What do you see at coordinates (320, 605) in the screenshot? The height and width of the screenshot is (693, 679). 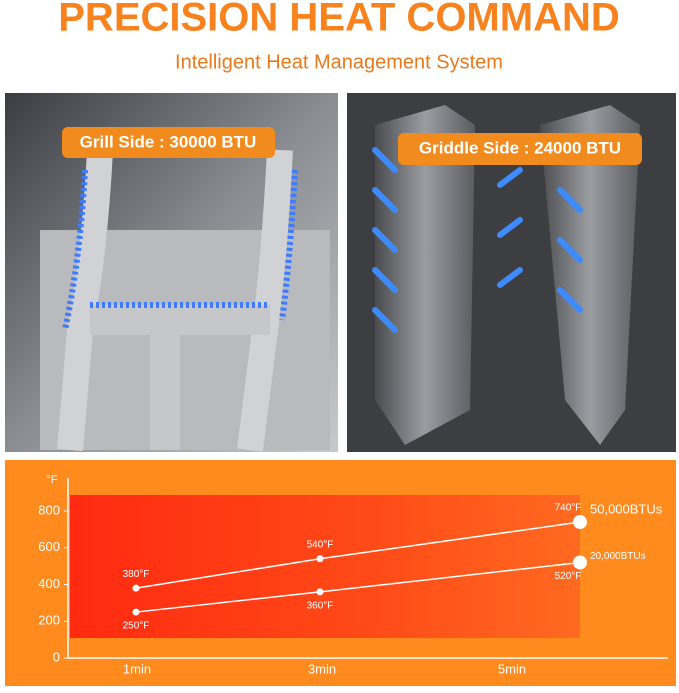 I see `value-label: 360°F` at bounding box center [320, 605].